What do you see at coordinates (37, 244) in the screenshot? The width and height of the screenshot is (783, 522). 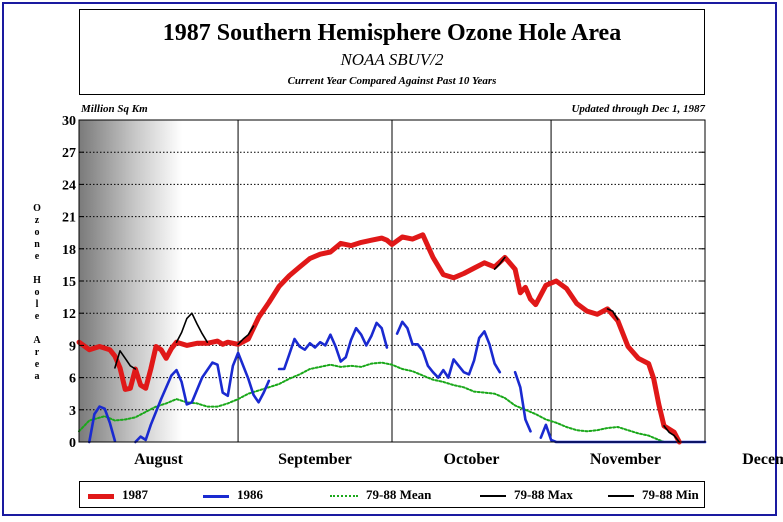 I see `y-axis-label-letter: n` at bounding box center [37, 244].